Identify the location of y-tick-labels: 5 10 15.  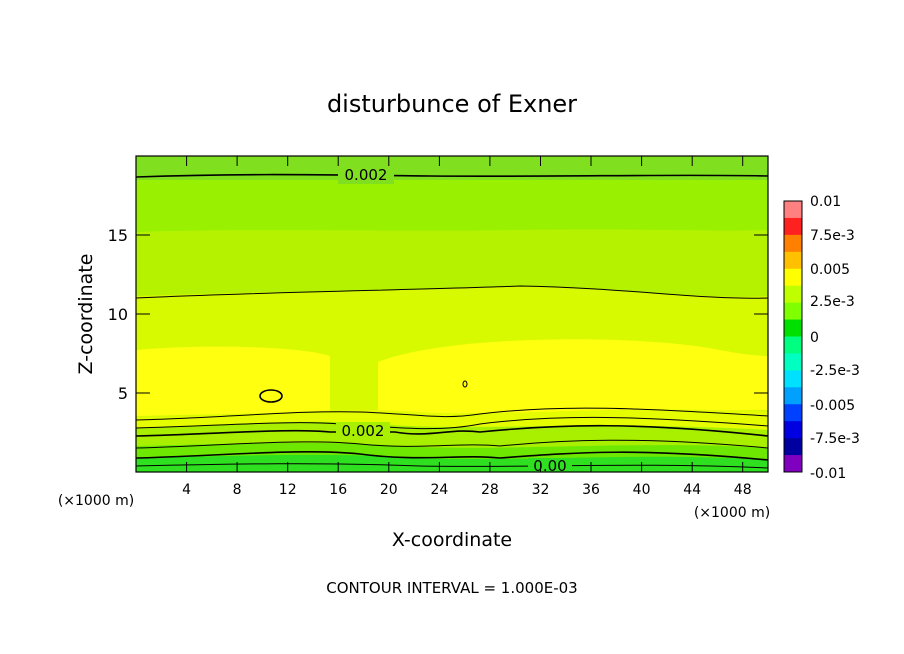
(118, 314).